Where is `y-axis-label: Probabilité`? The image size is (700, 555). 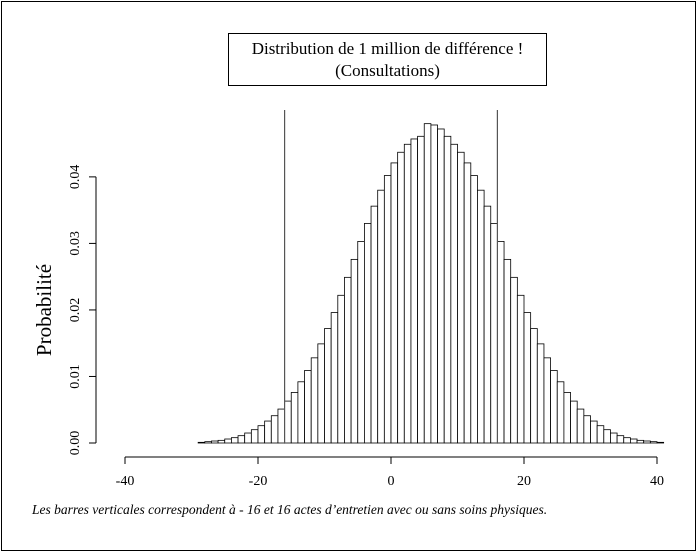
y-axis-label: Probabilité is located at coordinates (44, 310).